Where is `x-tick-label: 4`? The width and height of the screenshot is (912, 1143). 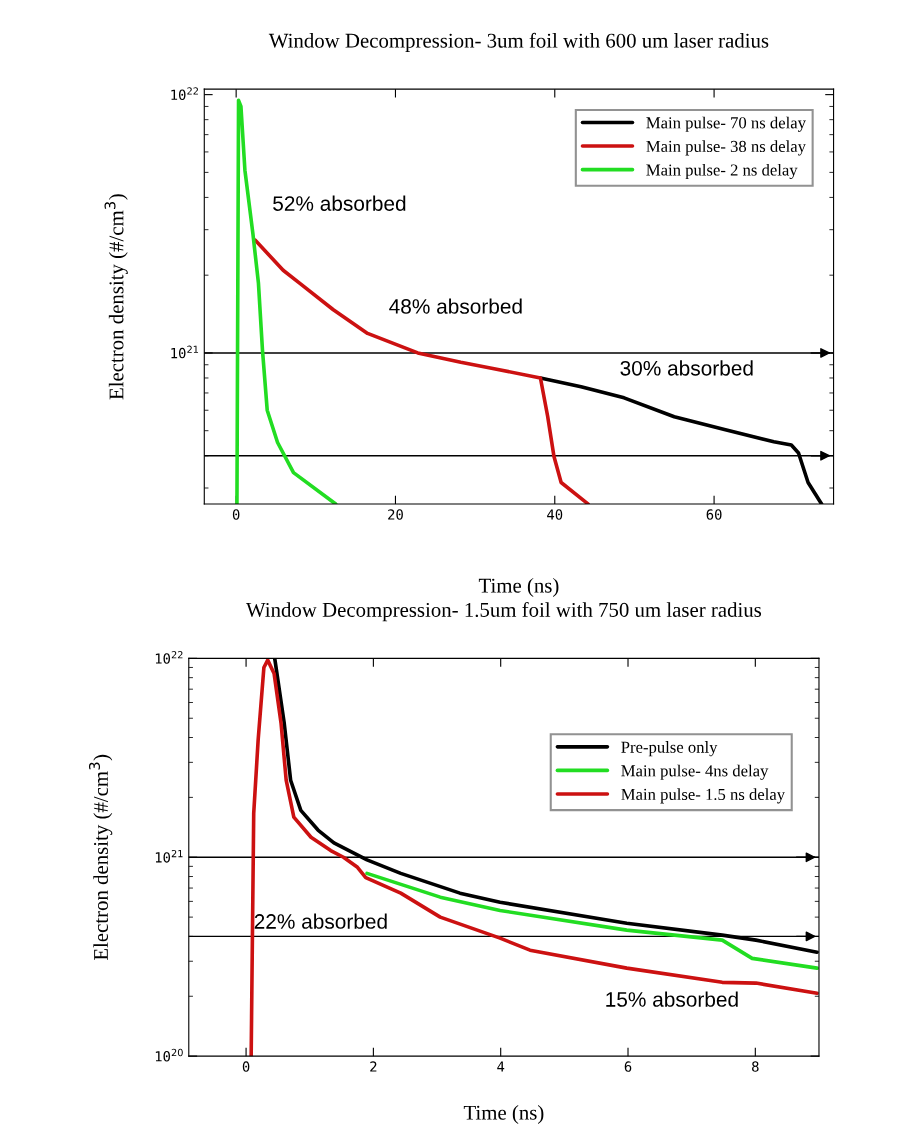 x-tick-label: 4 is located at coordinates (501, 1066).